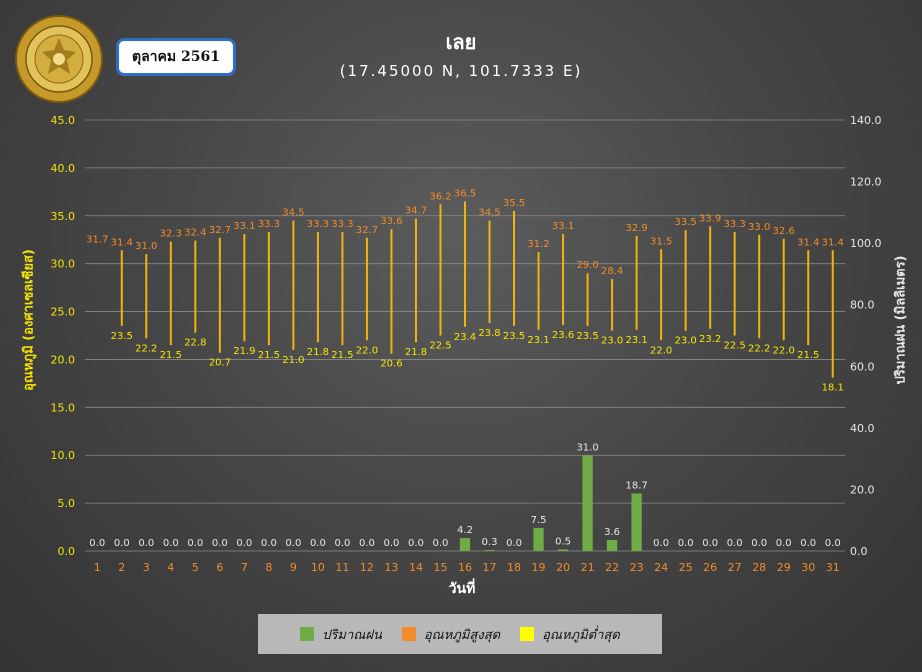 Image resolution: width=922 pixels, height=672 pixels. What do you see at coordinates (539, 567) in the screenshot?
I see `x-tick-label: 19` at bounding box center [539, 567].